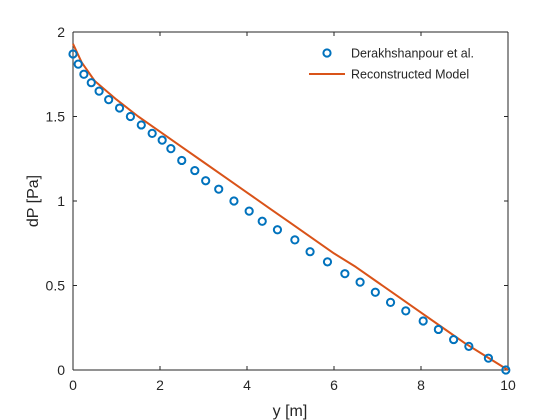  I want to click on x-tick-label: 8, so click(421, 385).